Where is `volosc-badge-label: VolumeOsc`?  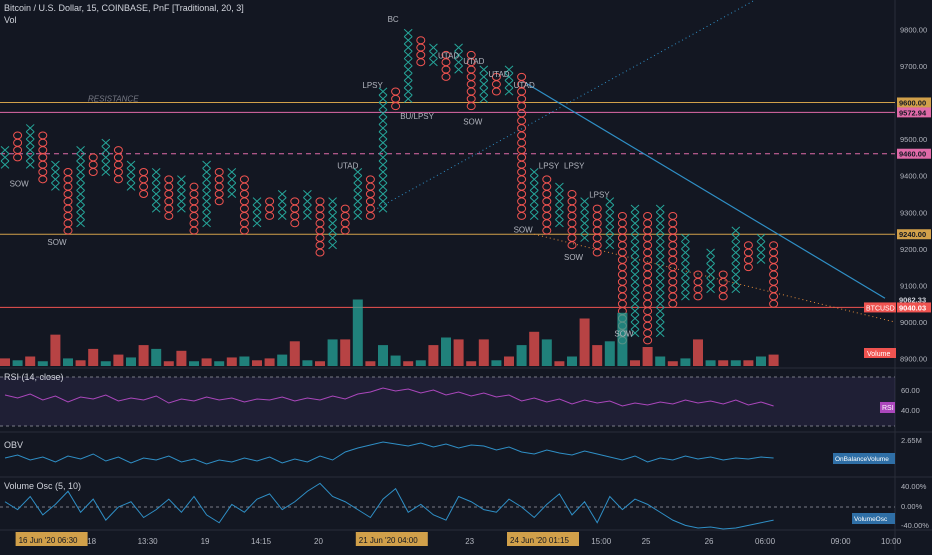 volosc-badge-label: VolumeOsc is located at coordinates (871, 519).